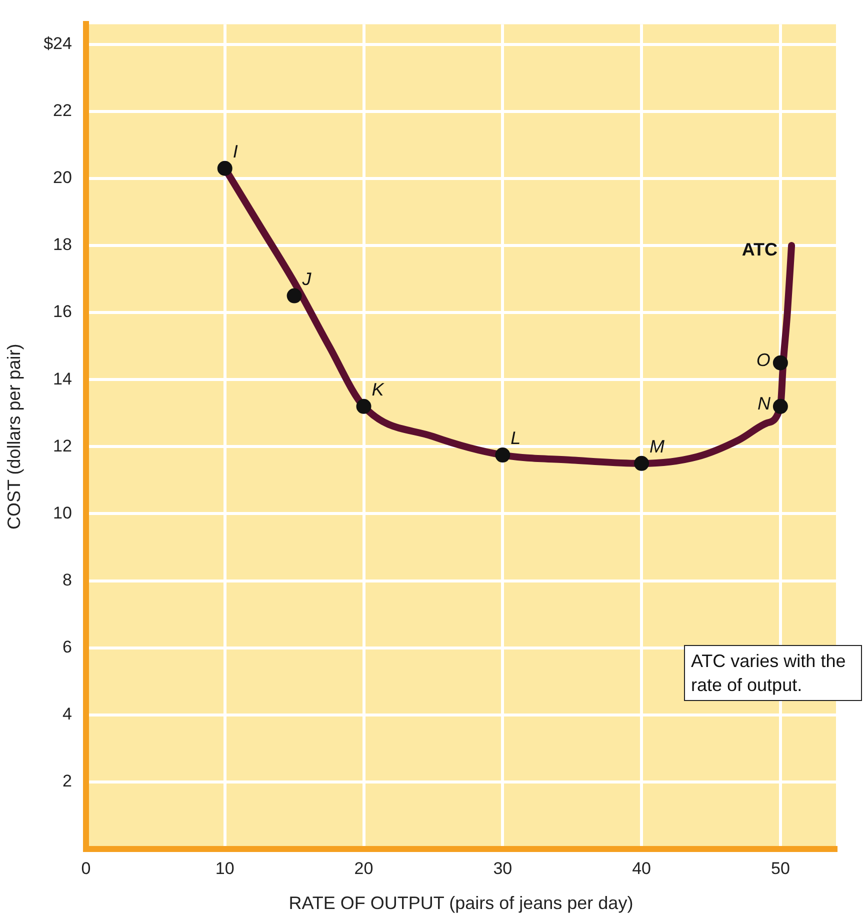  Describe the element at coordinates (62, 512) in the screenshot. I see `y-tick-label: 10` at that location.